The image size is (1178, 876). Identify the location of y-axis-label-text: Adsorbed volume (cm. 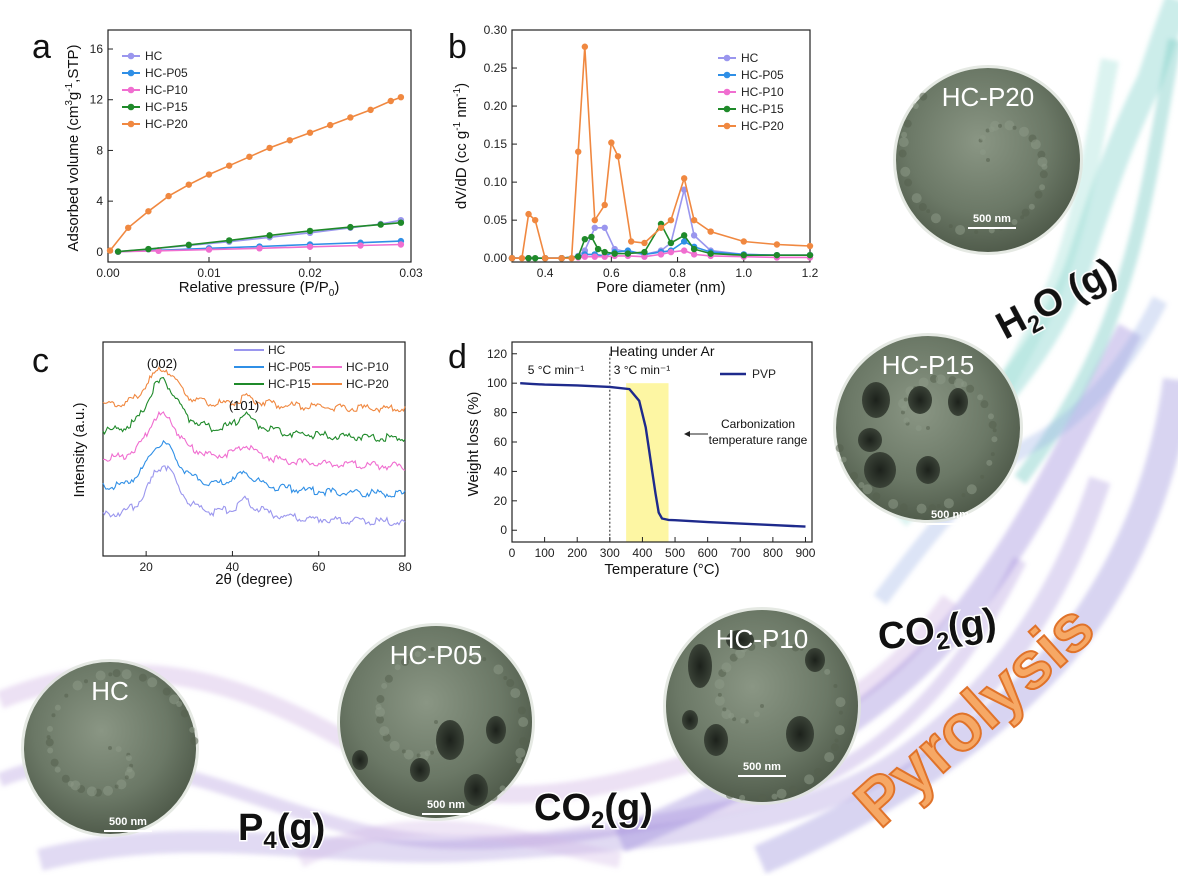
(73, 179).